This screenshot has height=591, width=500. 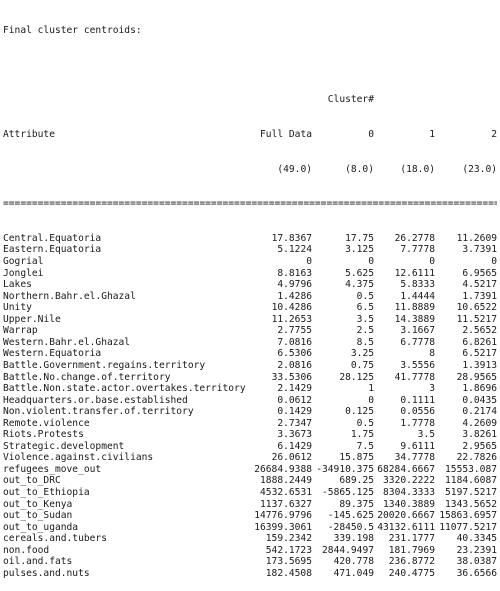 What do you see at coordinates (417, 412) in the screenshot?
I see `cluster-1-cell: 0.0556` at bounding box center [417, 412].